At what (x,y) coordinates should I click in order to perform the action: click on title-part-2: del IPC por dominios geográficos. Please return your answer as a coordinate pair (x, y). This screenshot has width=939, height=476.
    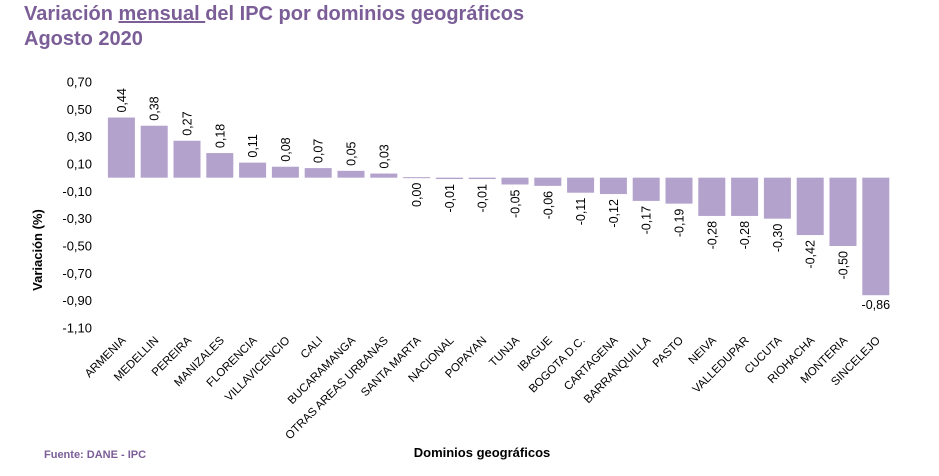
    Looking at the image, I should click on (365, 14).